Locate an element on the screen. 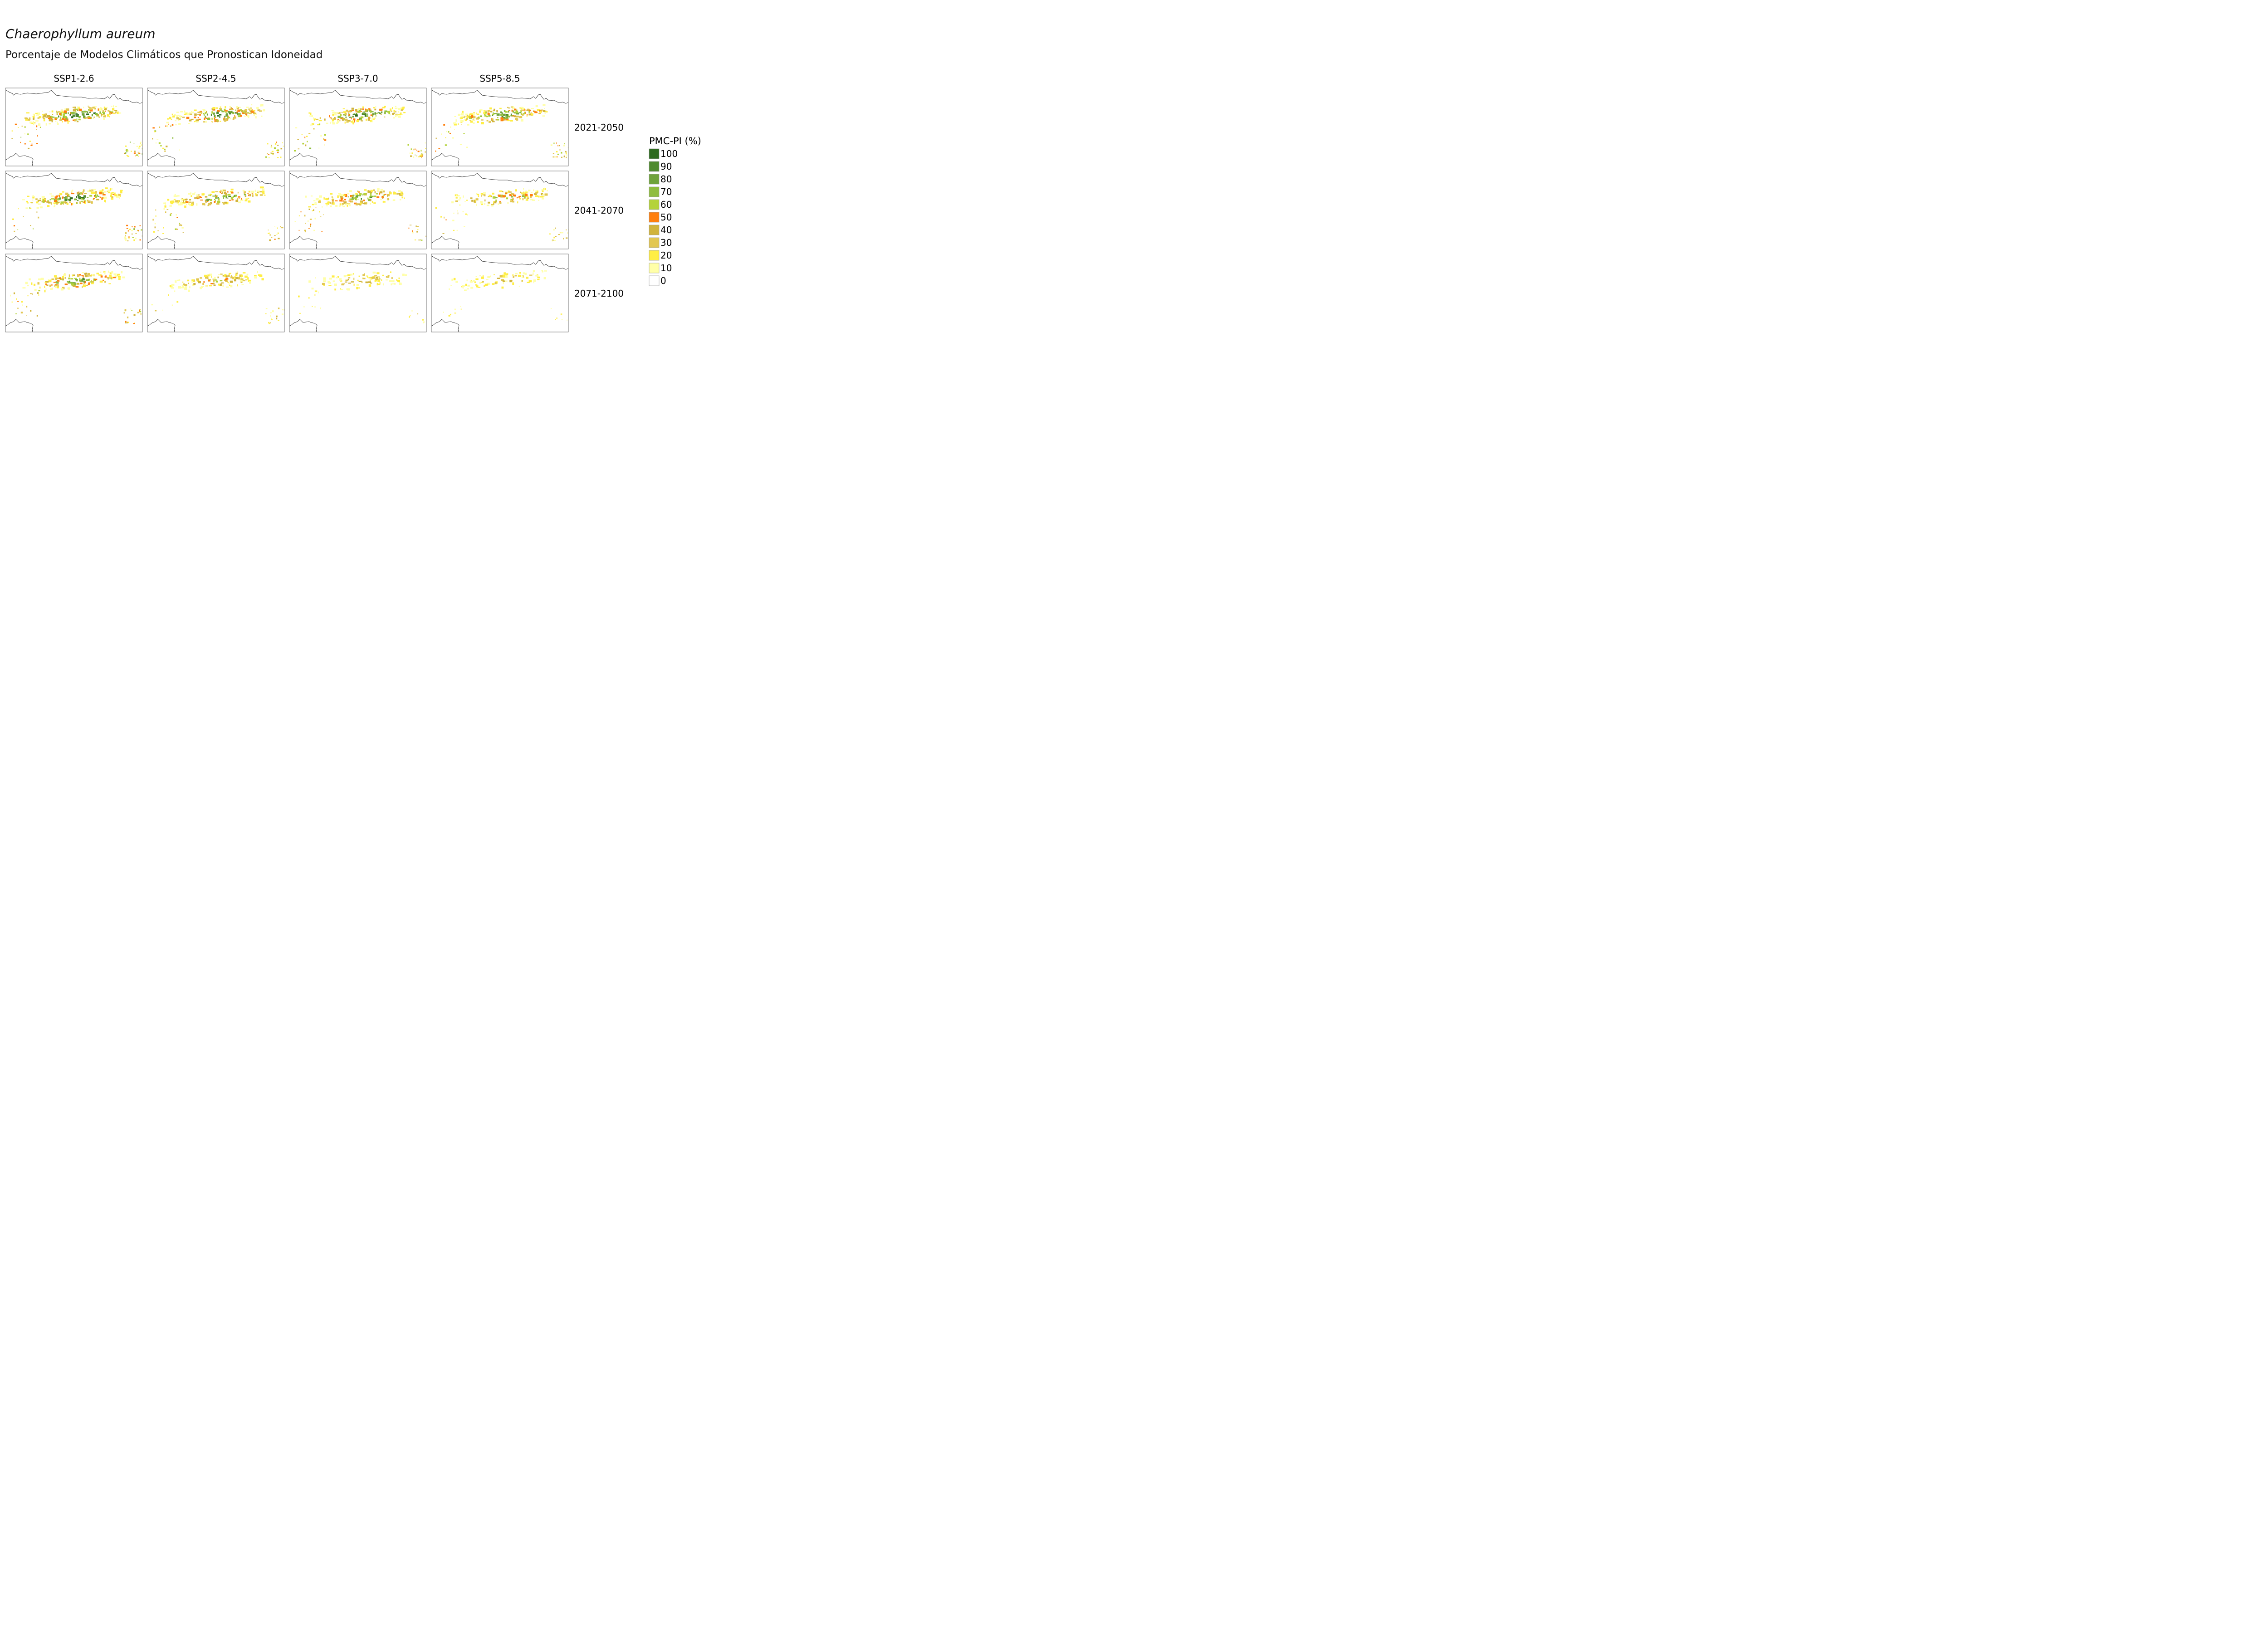 Image resolution: width=2268 pixels, height=1641 pixels. row-label: 2041-2070 is located at coordinates (599, 210).